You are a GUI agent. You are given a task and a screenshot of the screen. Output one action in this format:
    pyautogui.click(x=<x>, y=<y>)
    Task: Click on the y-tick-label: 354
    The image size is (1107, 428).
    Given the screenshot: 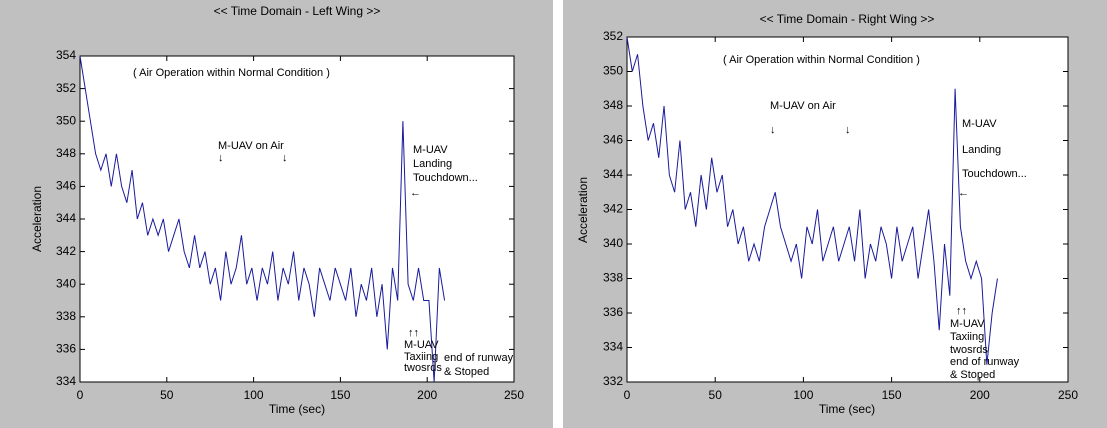 What is the action you would take?
    pyautogui.click(x=66, y=55)
    